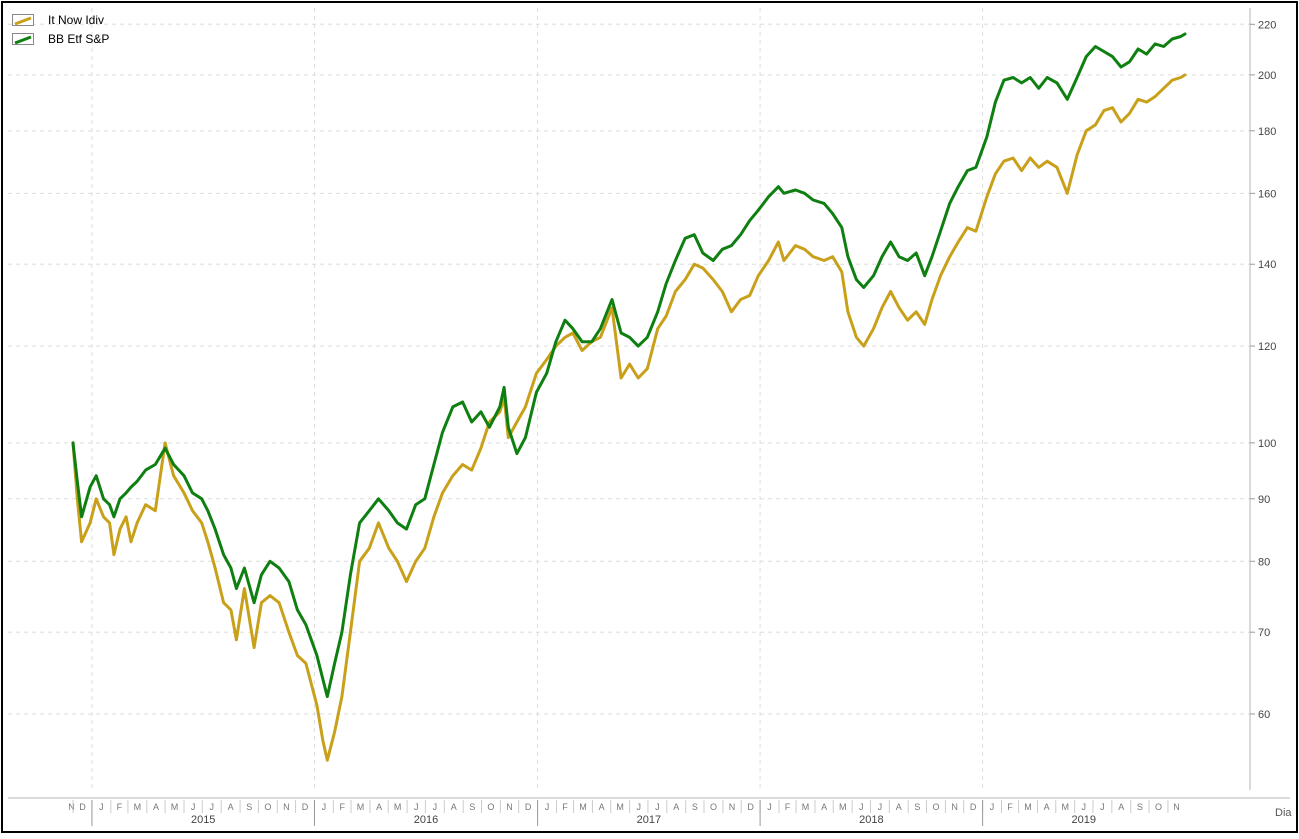 The image size is (1299, 839). What do you see at coordinates (1264, 715) in the screenshot?
I see `y-tick-label: 60` at bounding box center [1264, 715].